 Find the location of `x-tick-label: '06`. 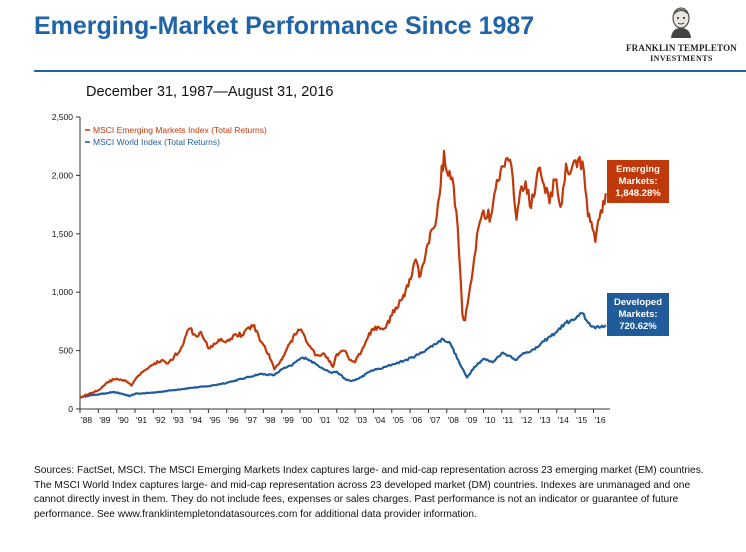

x-tick-label: '06 is located at coordinates (416, 420).